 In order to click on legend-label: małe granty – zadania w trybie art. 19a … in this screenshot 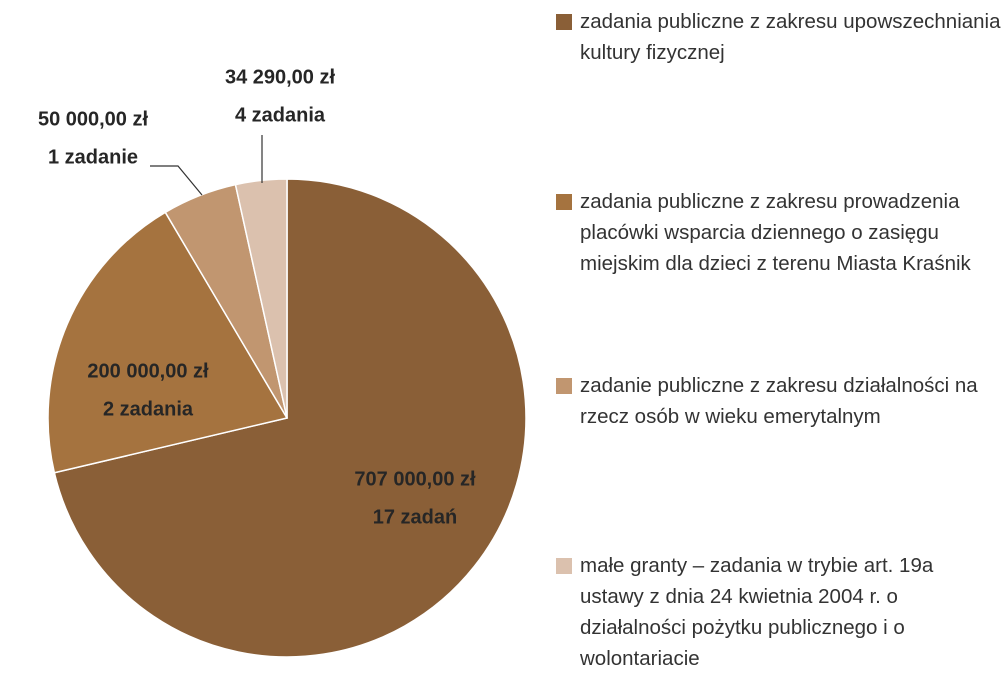, I will do `click(757, 612)`.